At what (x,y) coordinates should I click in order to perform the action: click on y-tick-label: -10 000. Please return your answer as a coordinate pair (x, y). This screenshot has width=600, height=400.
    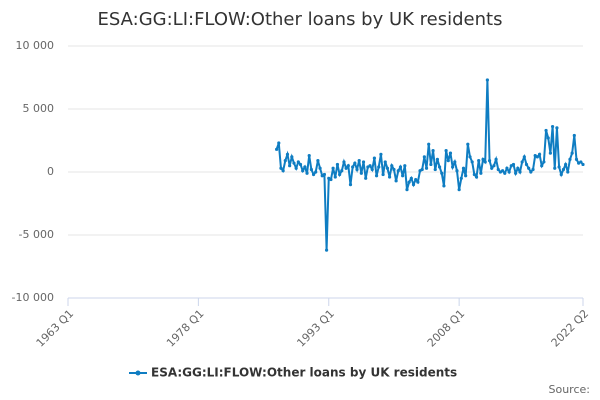
    Looking at the image, I should click on (33, 297).